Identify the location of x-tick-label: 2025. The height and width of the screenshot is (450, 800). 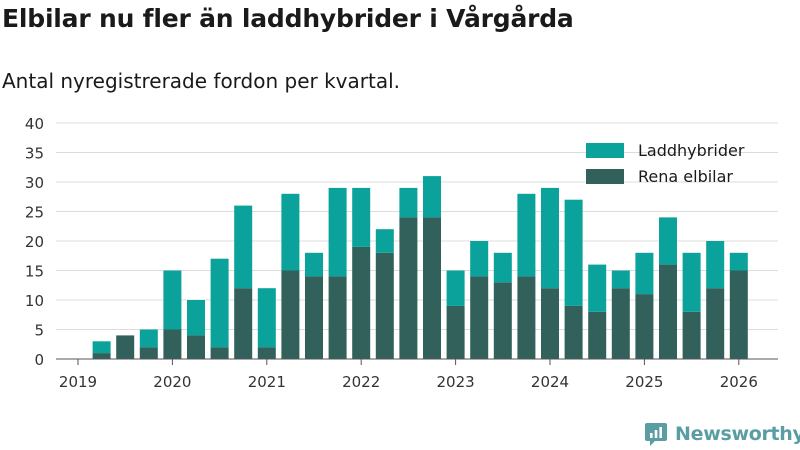
(644, 382).